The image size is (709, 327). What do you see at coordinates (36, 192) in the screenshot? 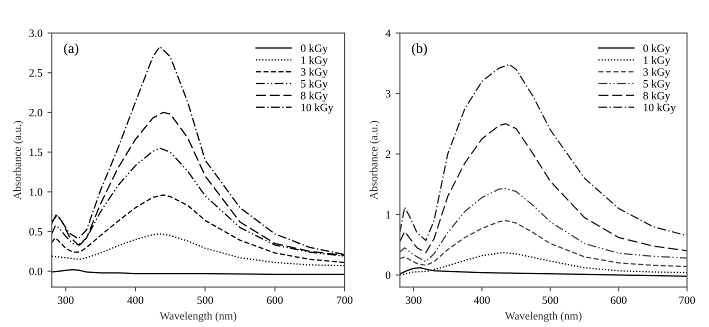
I see `y-tick-label: 1.0` at bounding box center [36, 192].